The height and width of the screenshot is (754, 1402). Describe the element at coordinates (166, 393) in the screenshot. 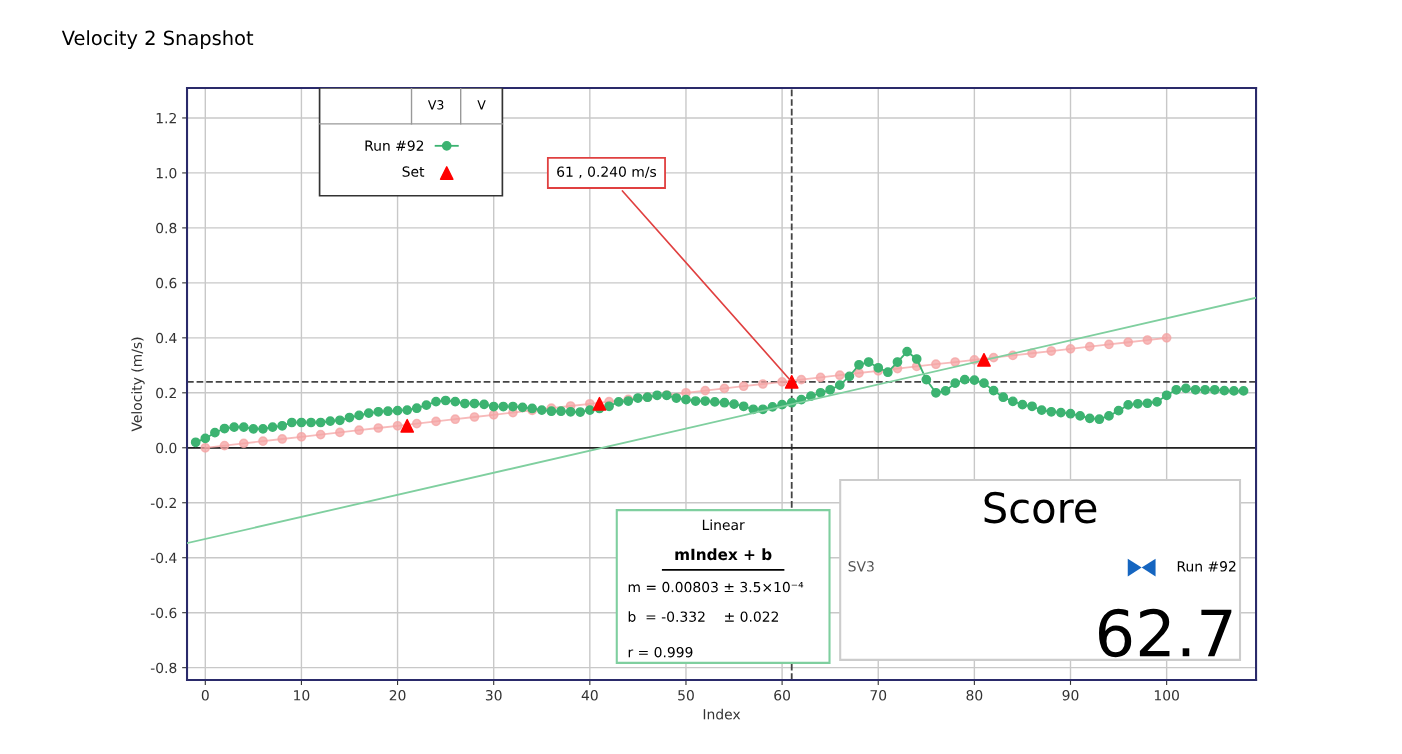

I see `y-tick-label: 0.2` at that location.